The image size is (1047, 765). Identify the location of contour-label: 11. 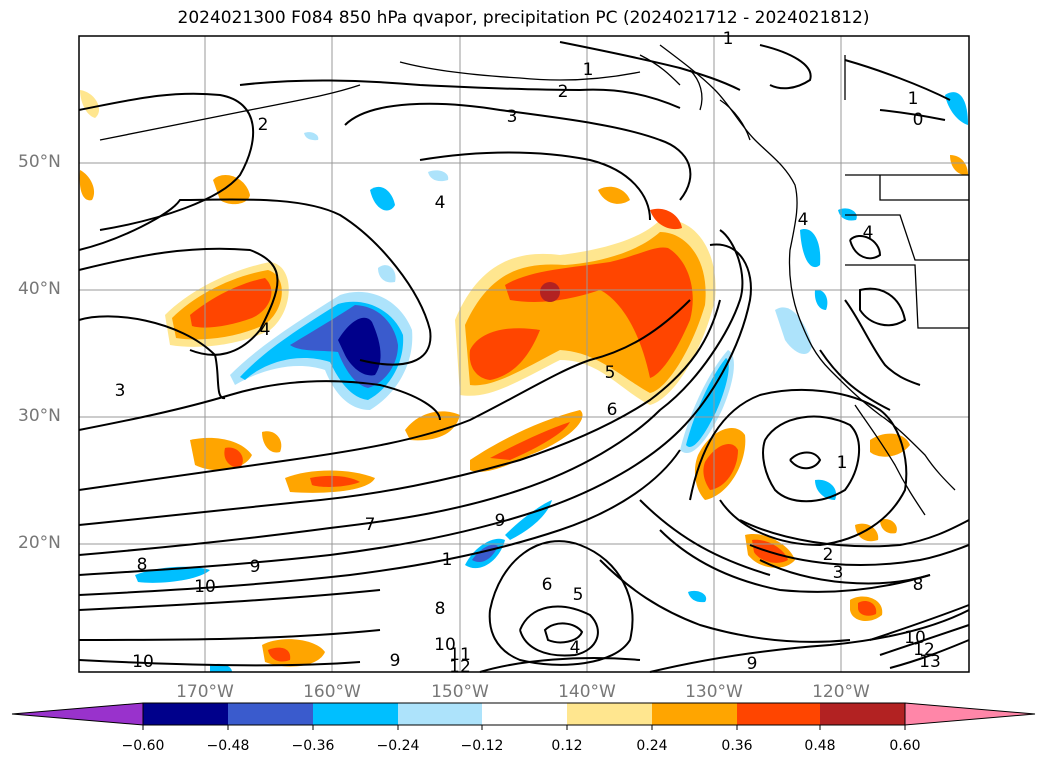
(460, 655).